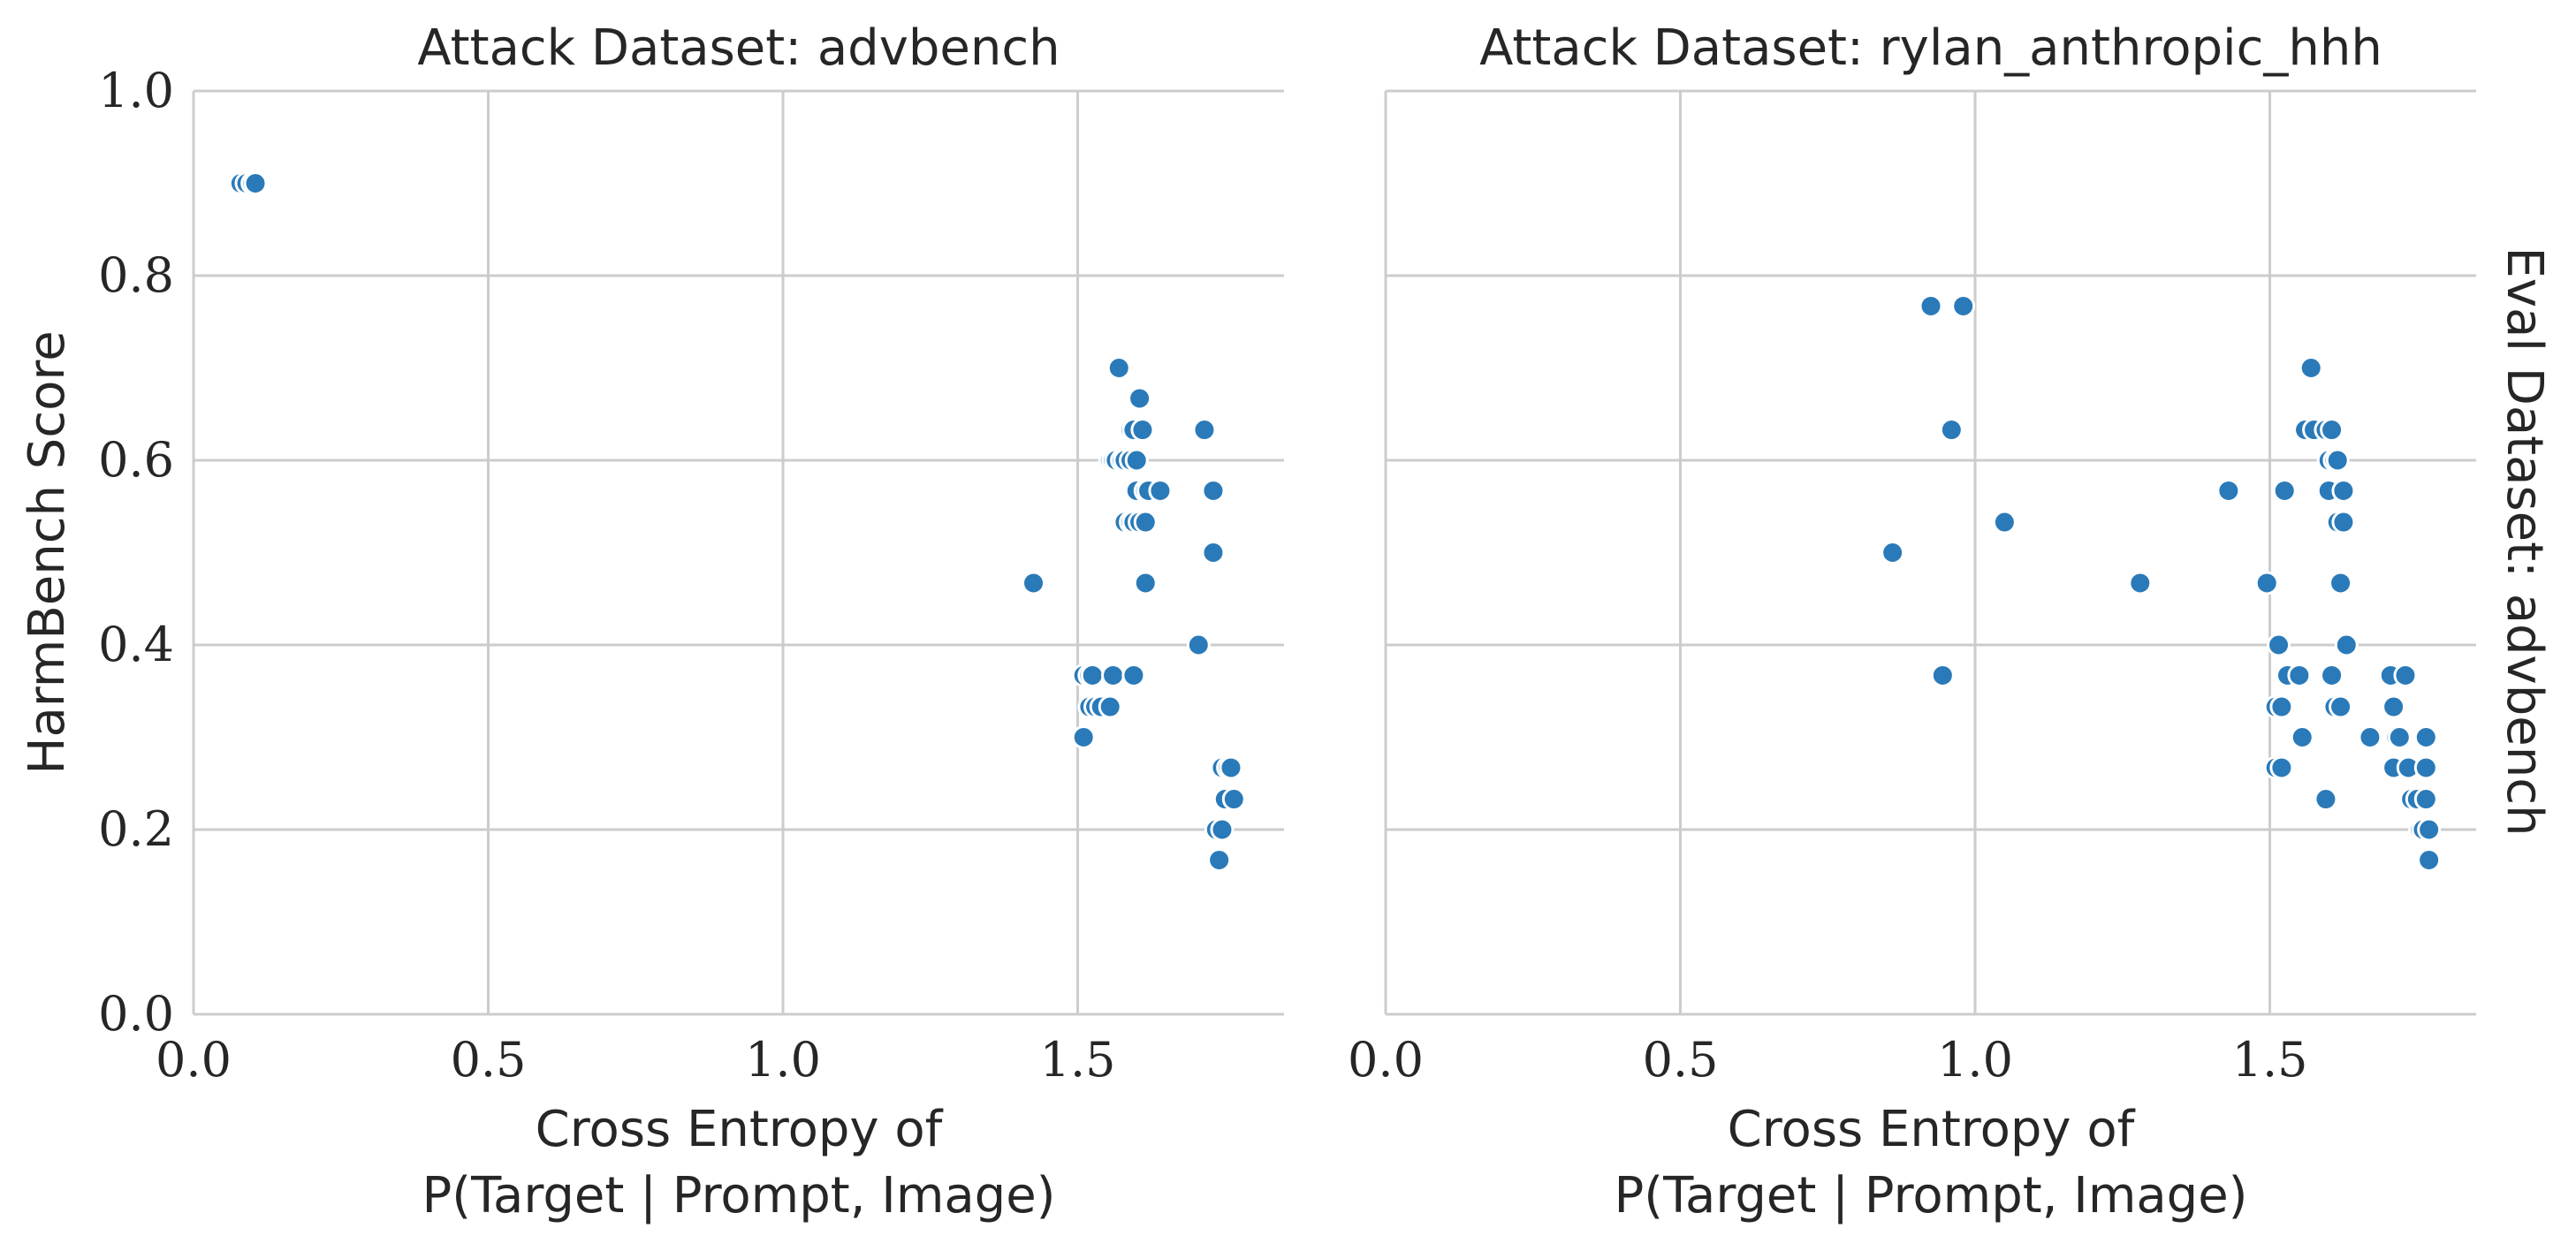 The width and height of the screenshot is (2576, 1251). What do you see at coordinates (136, 90) in the screenshot?
I see `y-tick-label: 1.0` at bounding box center [136, 90].